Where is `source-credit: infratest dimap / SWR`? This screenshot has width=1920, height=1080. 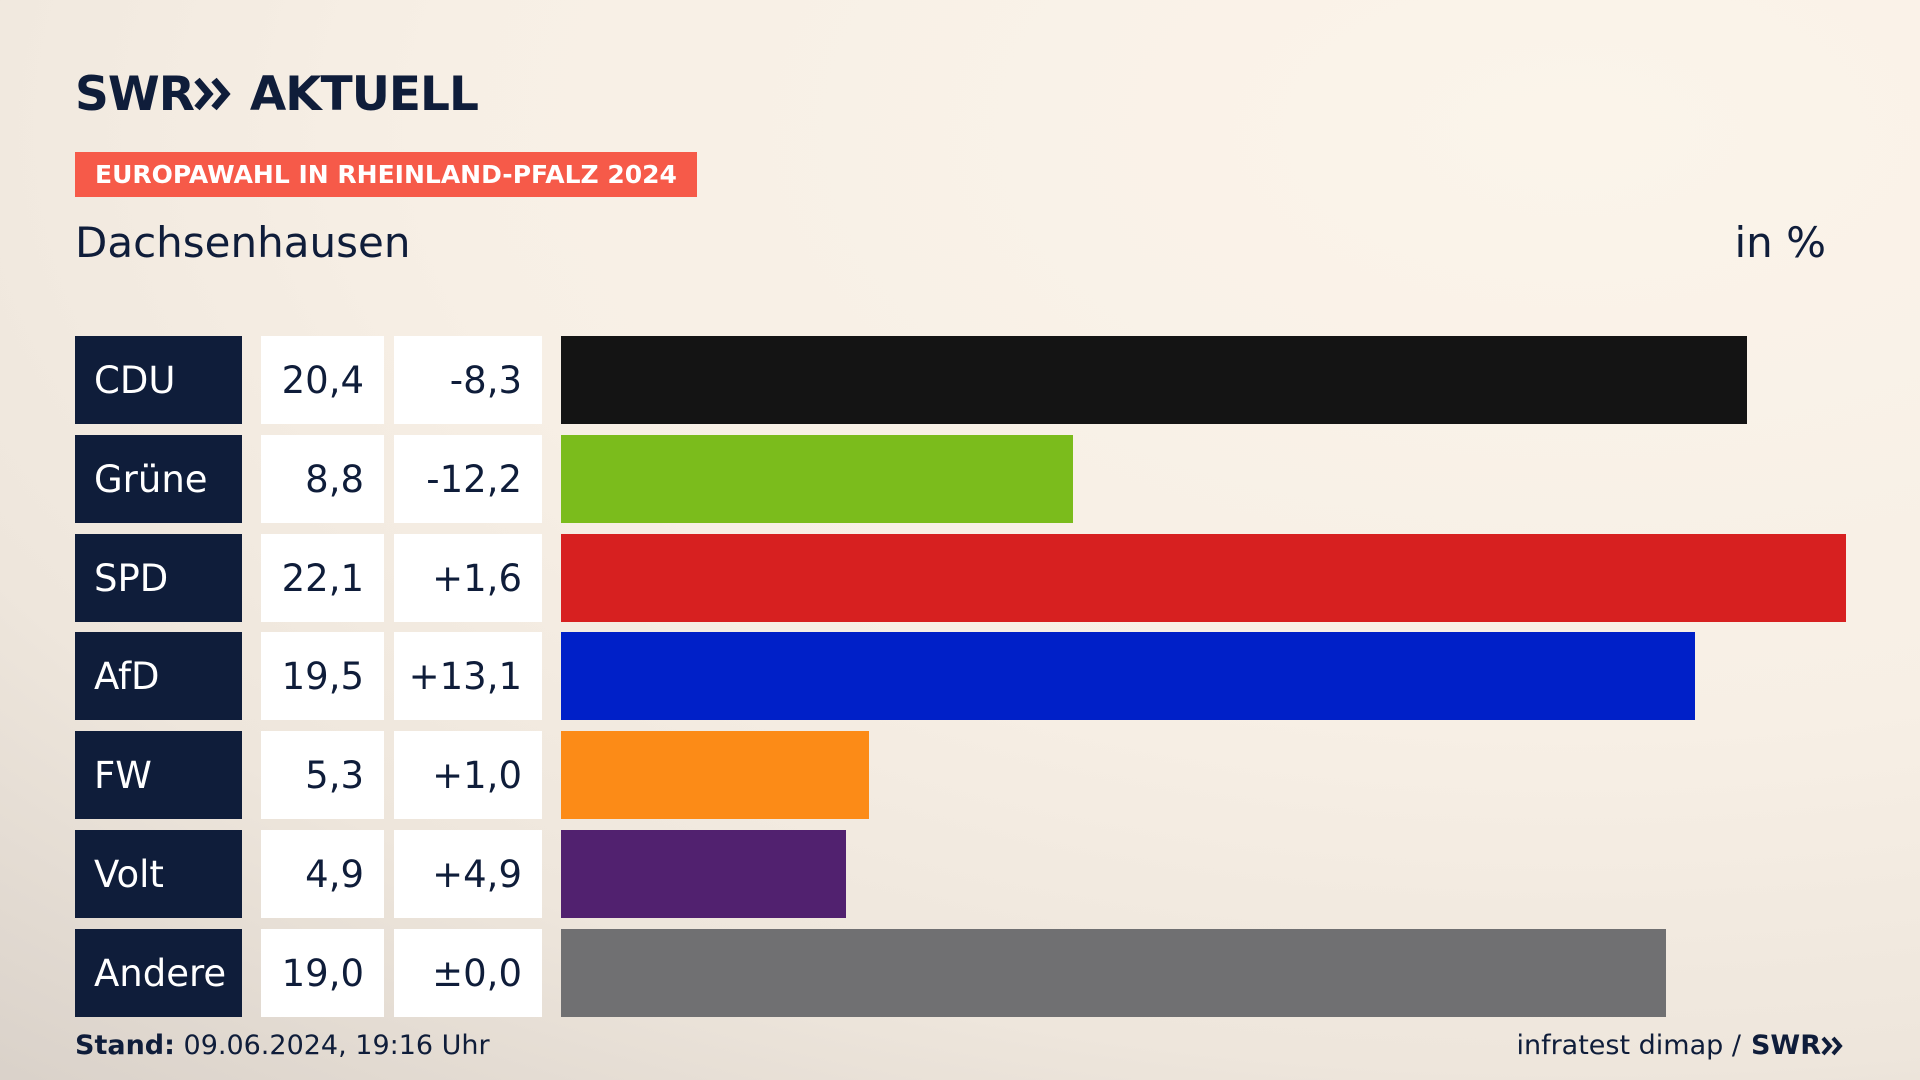
source-credit: infratest dimap / SWR is located at coordinates (1680, 1045).